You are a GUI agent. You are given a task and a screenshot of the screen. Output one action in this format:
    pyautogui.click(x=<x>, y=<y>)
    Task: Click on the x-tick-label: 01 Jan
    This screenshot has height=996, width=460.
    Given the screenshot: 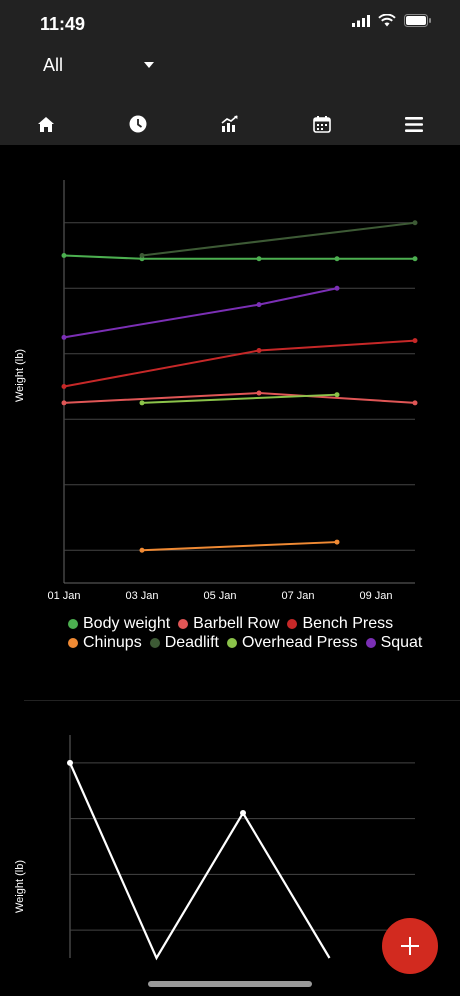 What is the action you would take?
    pyautogui.click(x=63, y=596)
    